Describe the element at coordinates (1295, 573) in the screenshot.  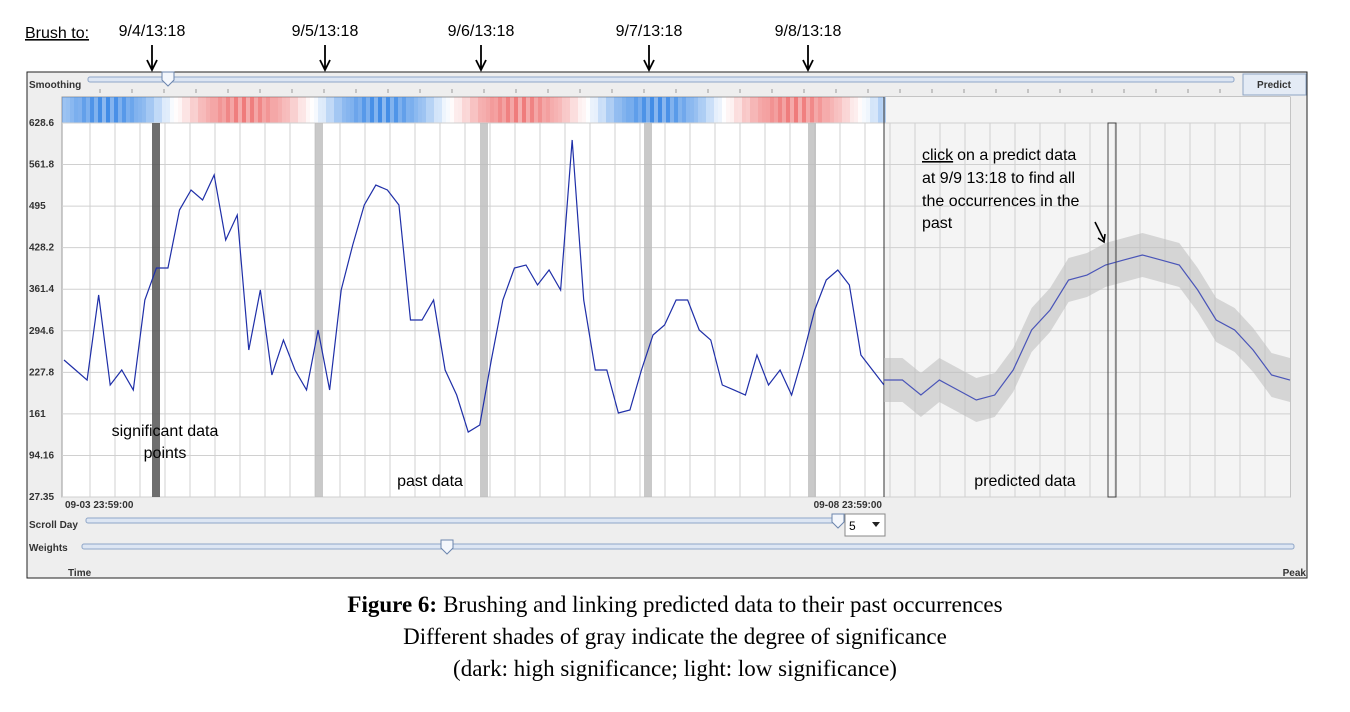
I see `weights-max: Peak` at that location.